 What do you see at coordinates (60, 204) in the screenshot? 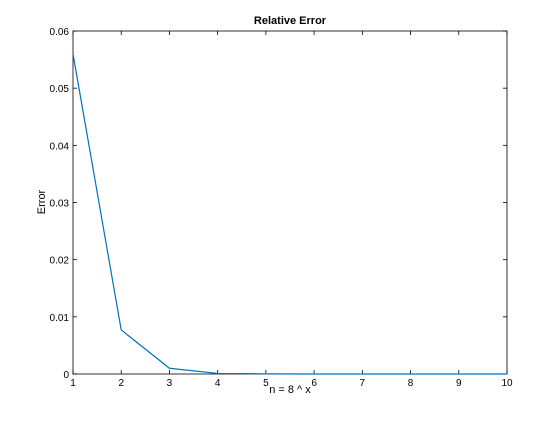
I see `y-tick-label: 0.03` at bounding box center [60, 204].